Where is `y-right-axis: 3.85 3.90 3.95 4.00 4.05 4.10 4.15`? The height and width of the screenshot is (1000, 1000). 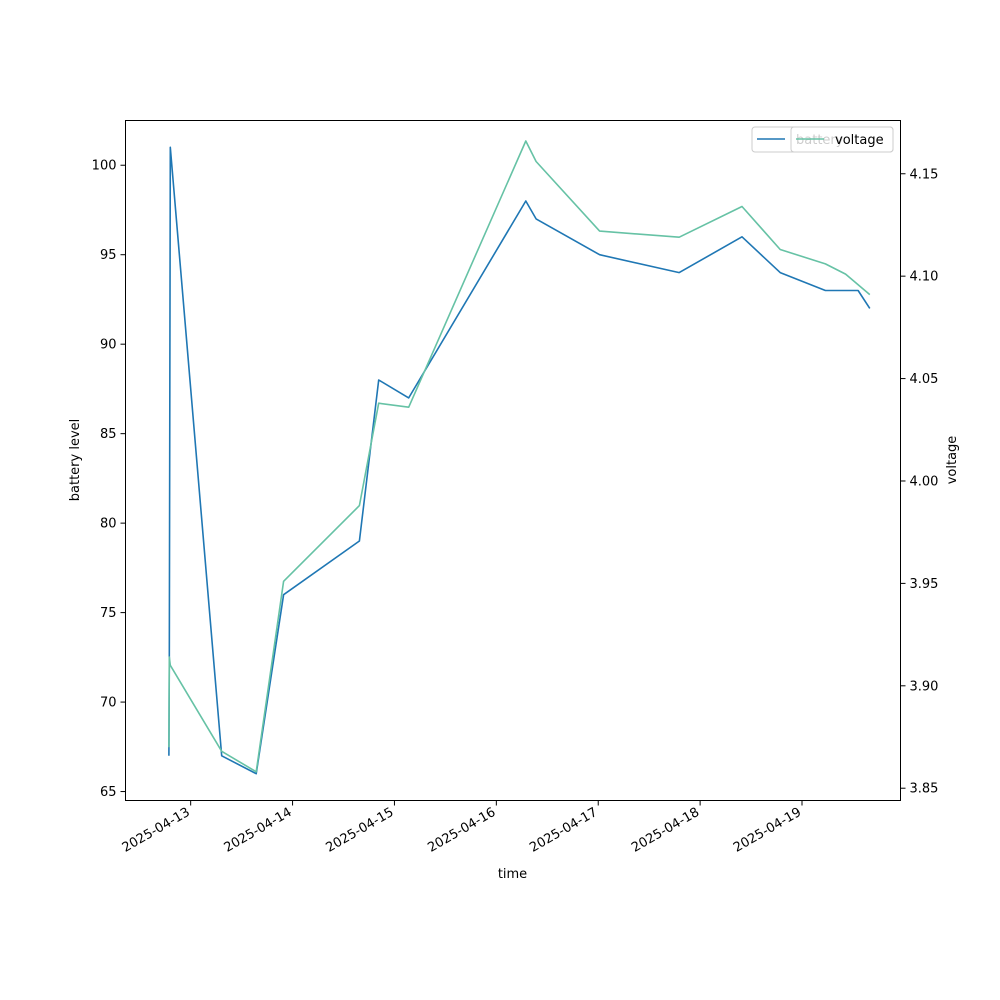
y-right-axis: 3.85 3.90 3.95 4.00 4.05 4.10 4.15 is located at coordinates (919, 482).